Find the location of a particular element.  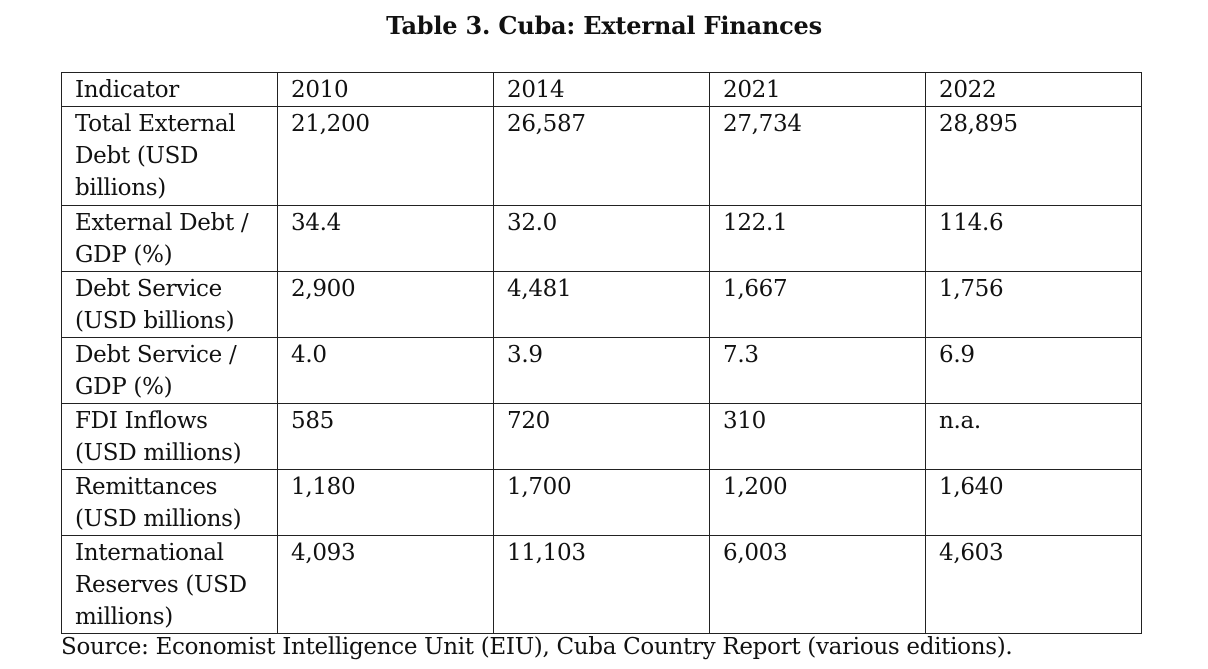

table-cell: 4,481 is located at coordinates (601, 304).